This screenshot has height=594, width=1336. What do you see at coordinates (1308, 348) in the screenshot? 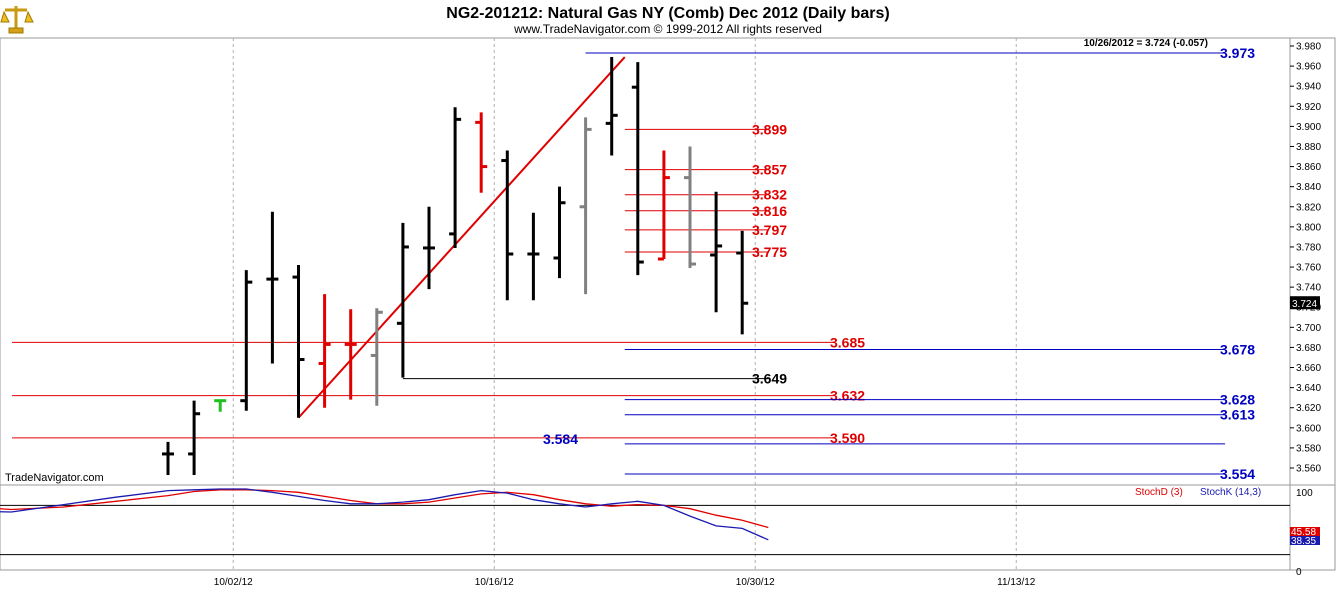
I see `y-tick-label: 3.680` at bounding box center [1308, 348].